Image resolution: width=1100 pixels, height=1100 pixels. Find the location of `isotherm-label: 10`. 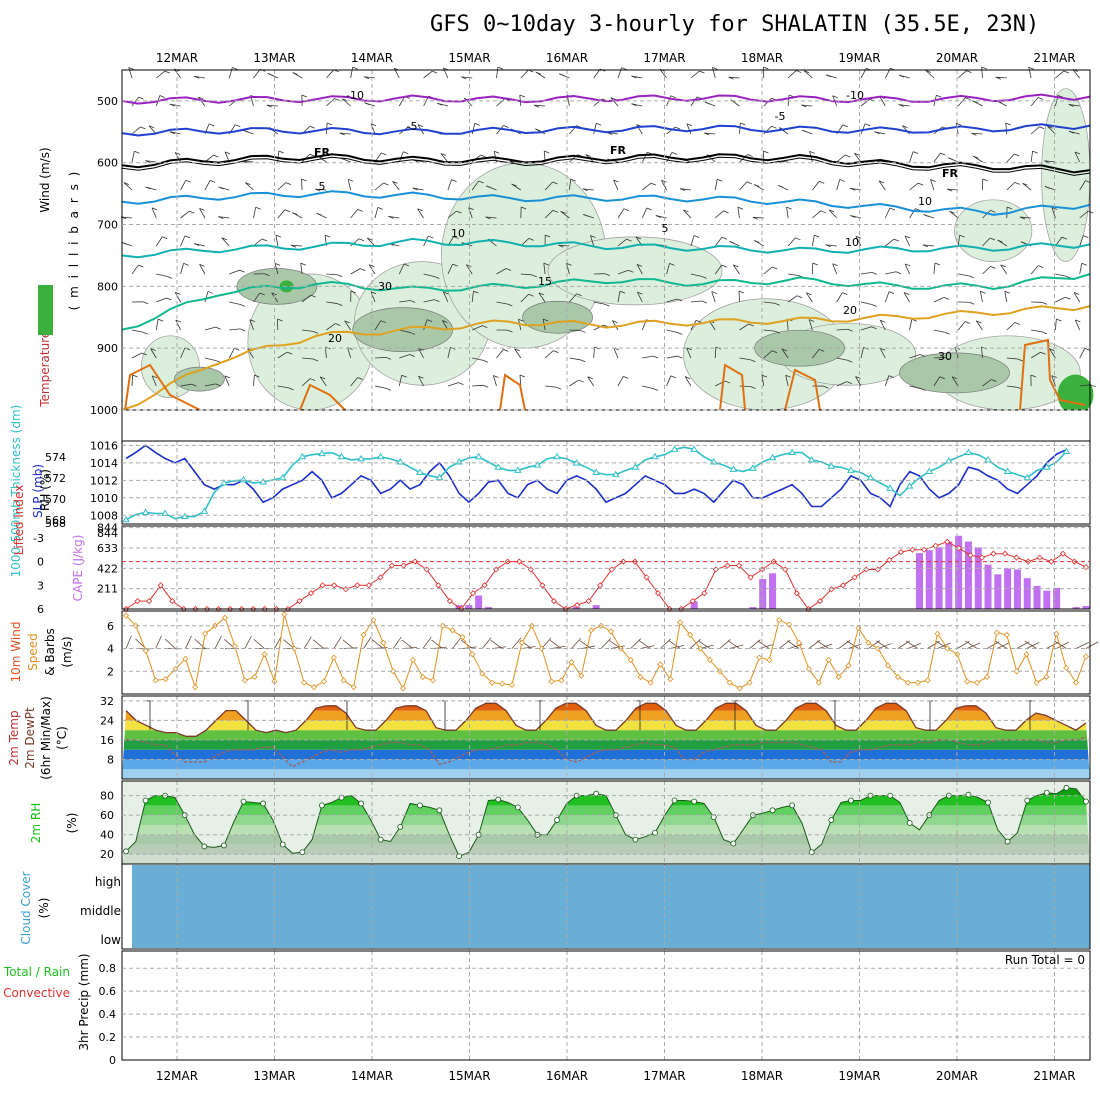

isotherm-label: 10 is located at coordinates (852, 242).